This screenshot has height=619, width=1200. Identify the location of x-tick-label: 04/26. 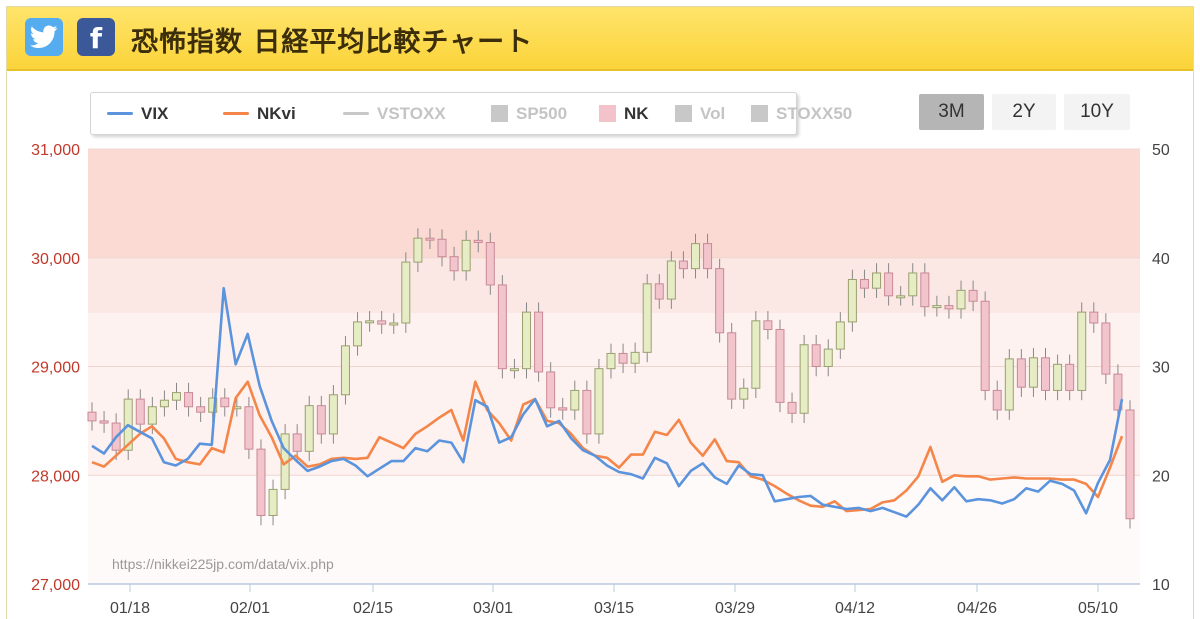
(977, 608).